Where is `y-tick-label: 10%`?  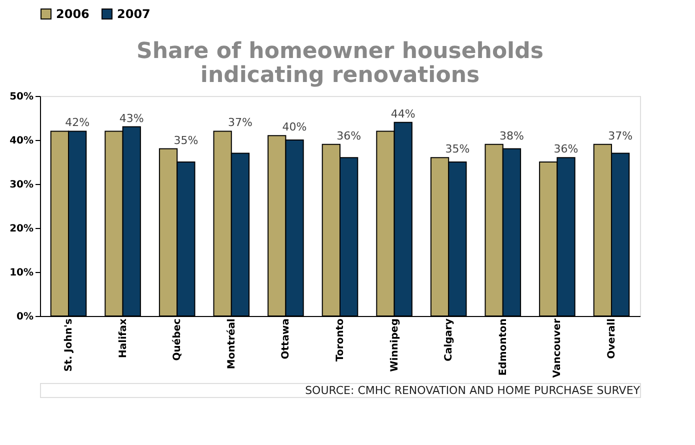
y-tick-label: 10% is located at coordinates (22, 273).